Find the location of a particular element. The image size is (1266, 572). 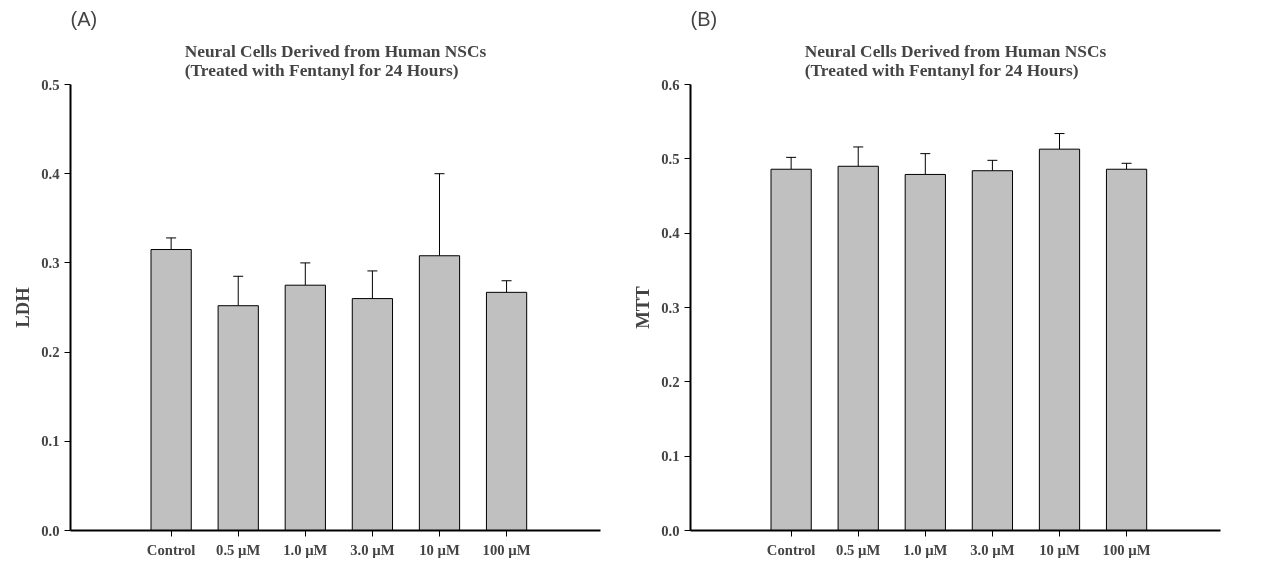

text: (B) is located at coordinates (704, 18).